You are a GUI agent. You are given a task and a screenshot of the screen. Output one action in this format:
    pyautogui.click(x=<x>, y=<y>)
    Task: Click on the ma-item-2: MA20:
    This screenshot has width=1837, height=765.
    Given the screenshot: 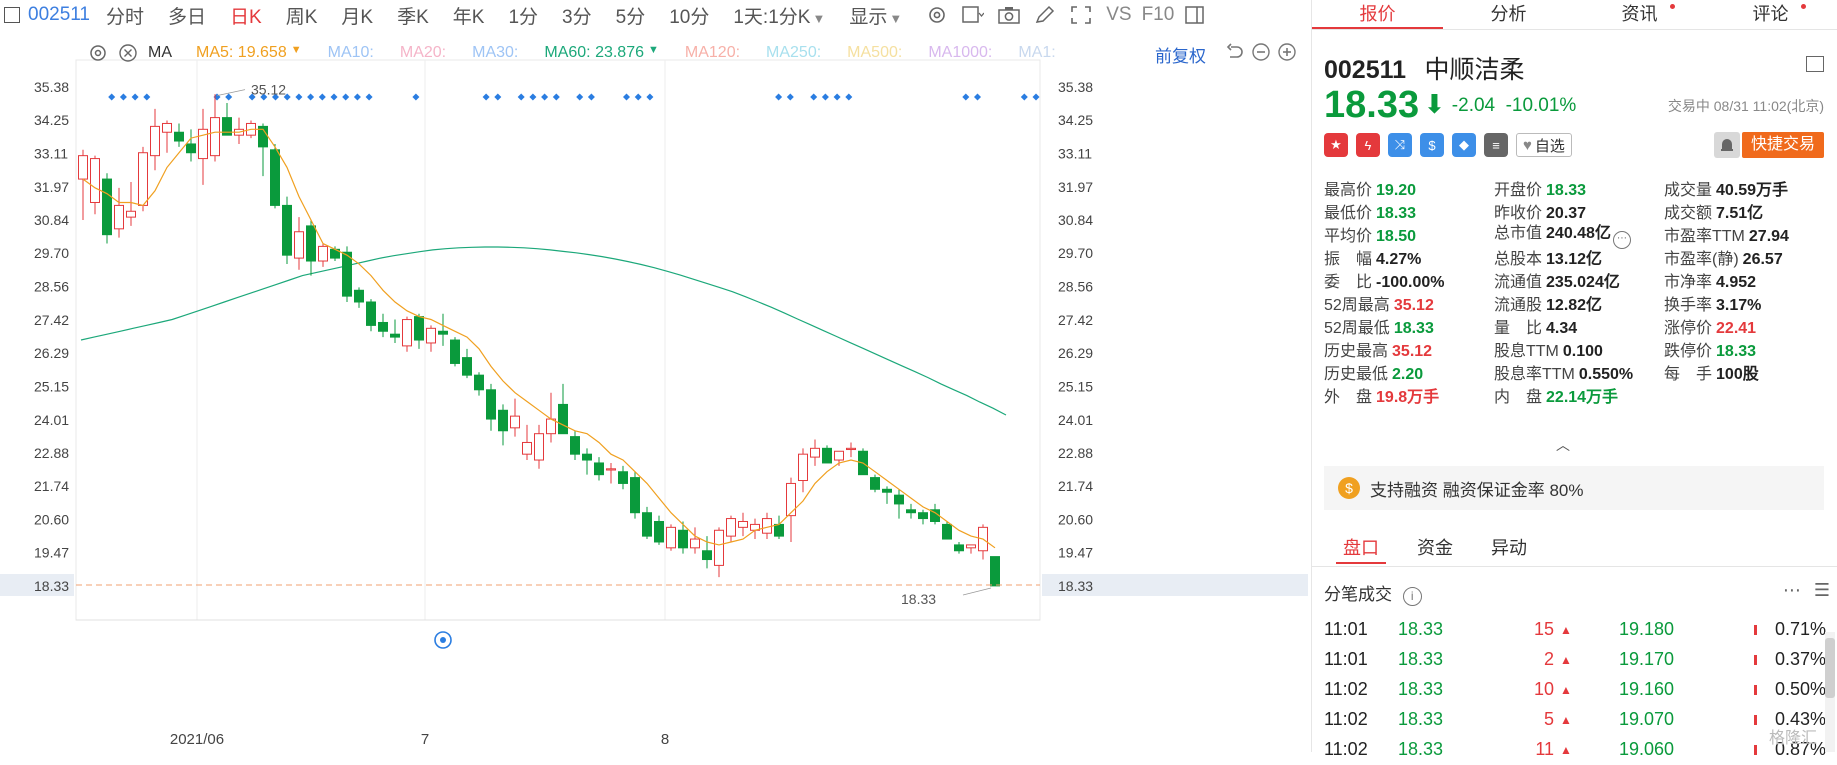 What is the action you would take?
    pyautogui.click(x=423, y=52)
    